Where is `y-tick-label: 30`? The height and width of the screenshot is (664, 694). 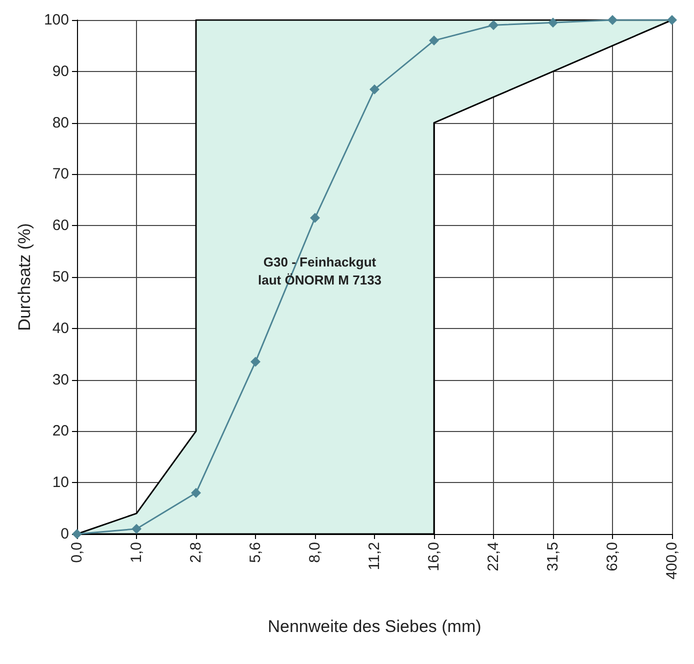 y-tick-label: 30 is located at coordinates (60, 379).